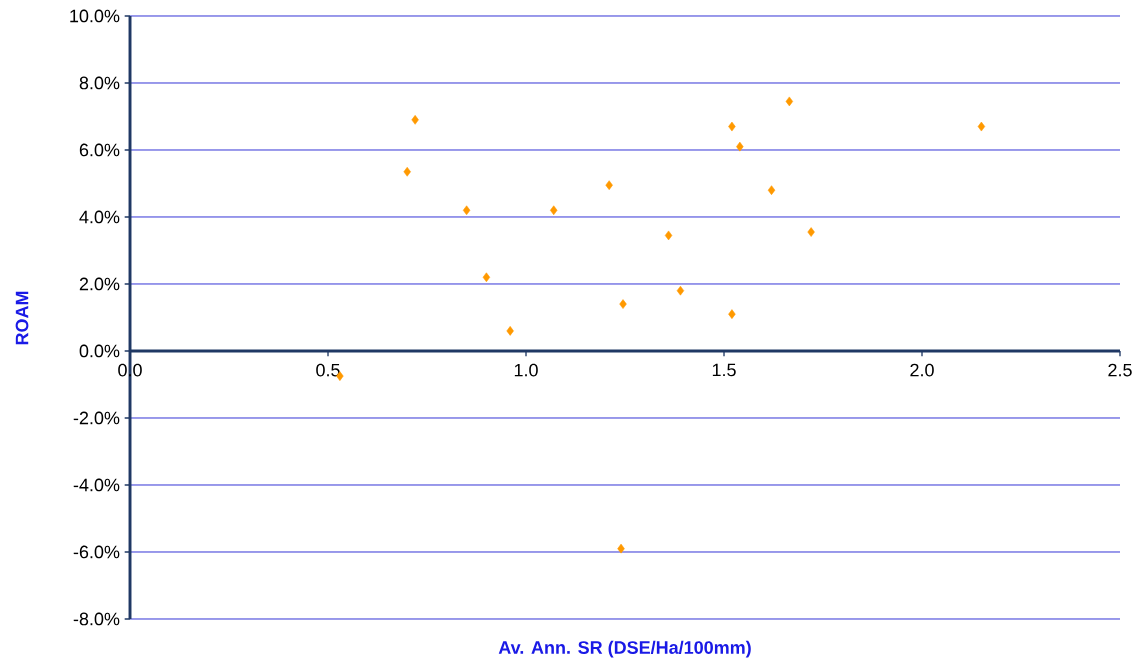  Describe the element at coordinates (328, 370) in the screenshot. I see `x-tick-label: 0.5` at that location.